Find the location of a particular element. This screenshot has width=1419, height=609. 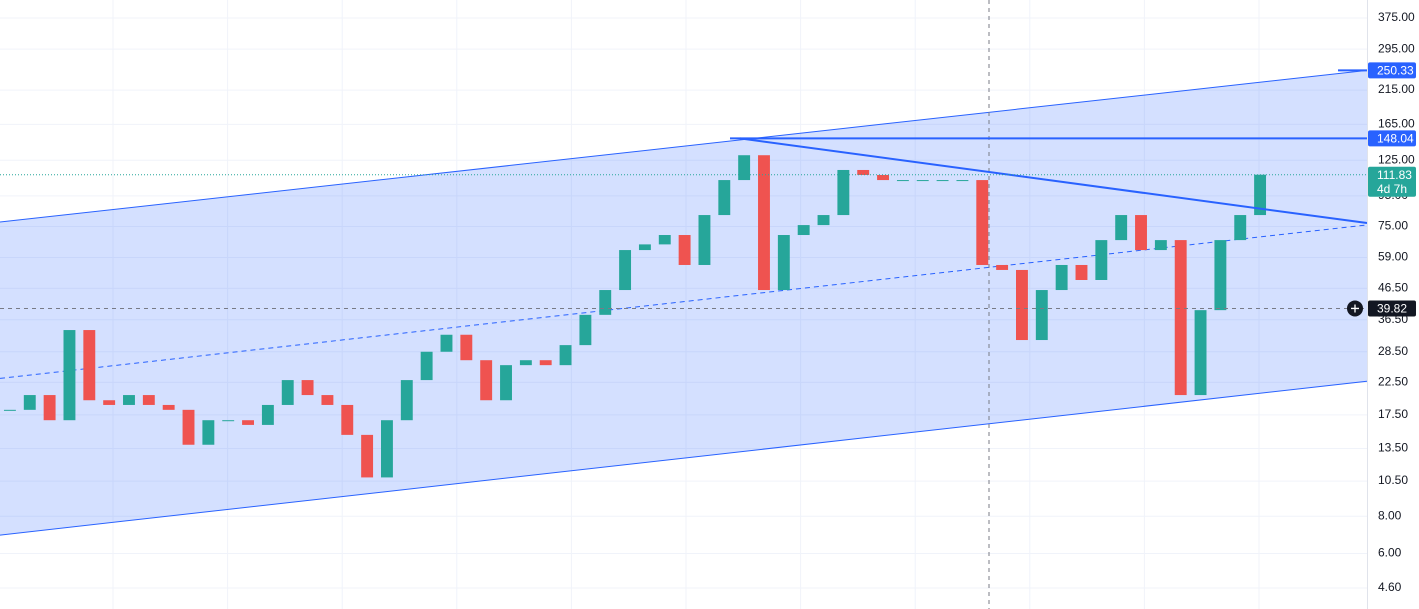

price-label: 148.04 is located at coordinates (1395, 139).